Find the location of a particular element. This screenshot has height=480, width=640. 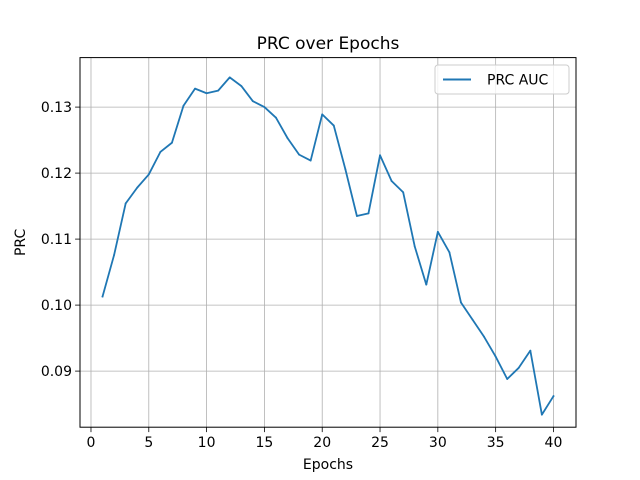

y-axis-title: PRC is located at coordinates (21, 242).